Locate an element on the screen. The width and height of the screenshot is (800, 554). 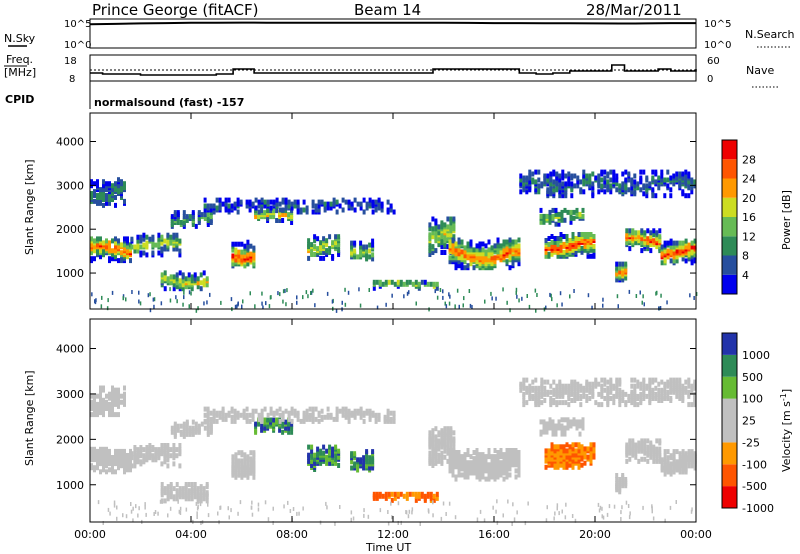
colorbar-tick-label: -1000 is located at coordinates (758, 508).